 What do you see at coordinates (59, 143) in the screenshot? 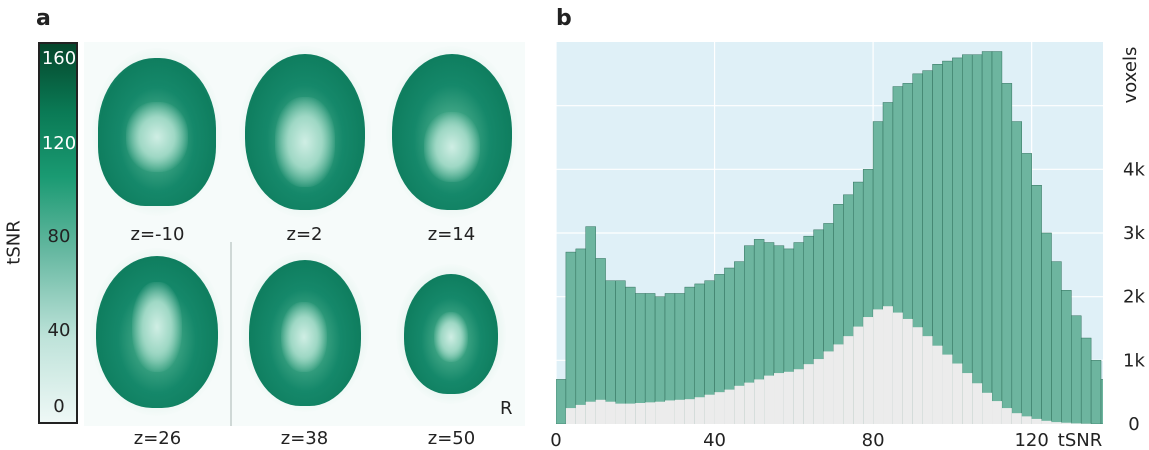
I see `colorbar-tick-120: 120` at bounding box center [59, 143].